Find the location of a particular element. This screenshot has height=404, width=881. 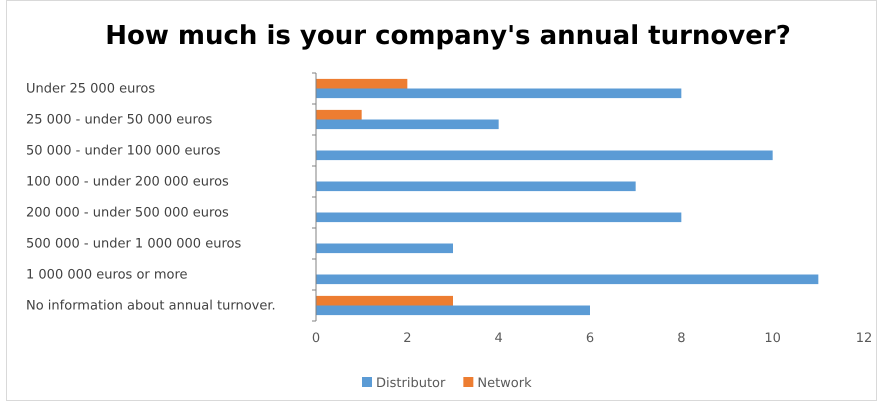

x-tick-label: 2 is located at coordinates (407, 338).